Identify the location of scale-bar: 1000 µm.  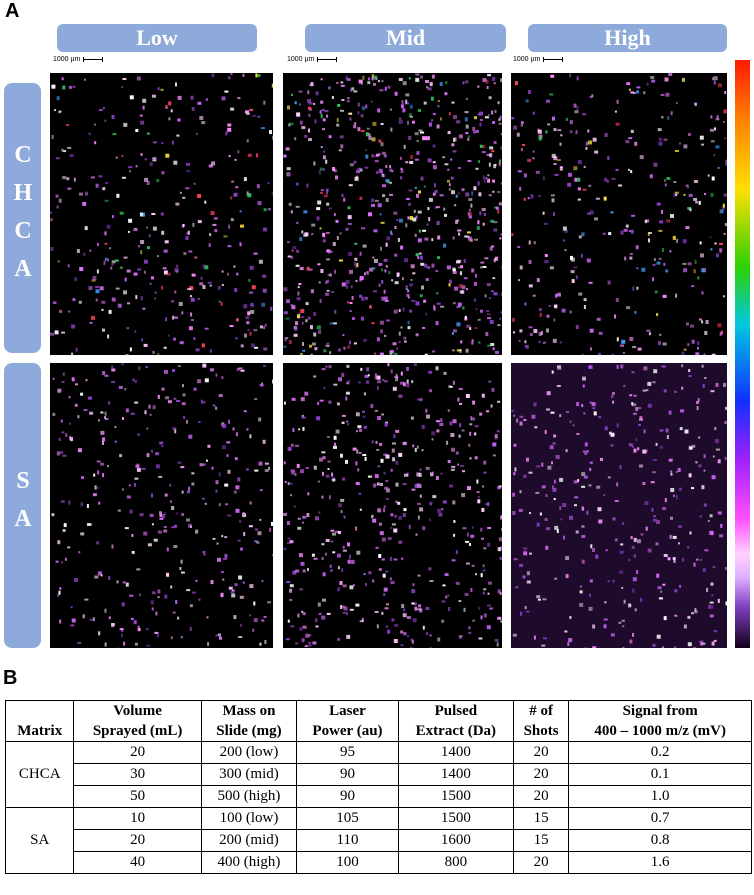
(538, 59).